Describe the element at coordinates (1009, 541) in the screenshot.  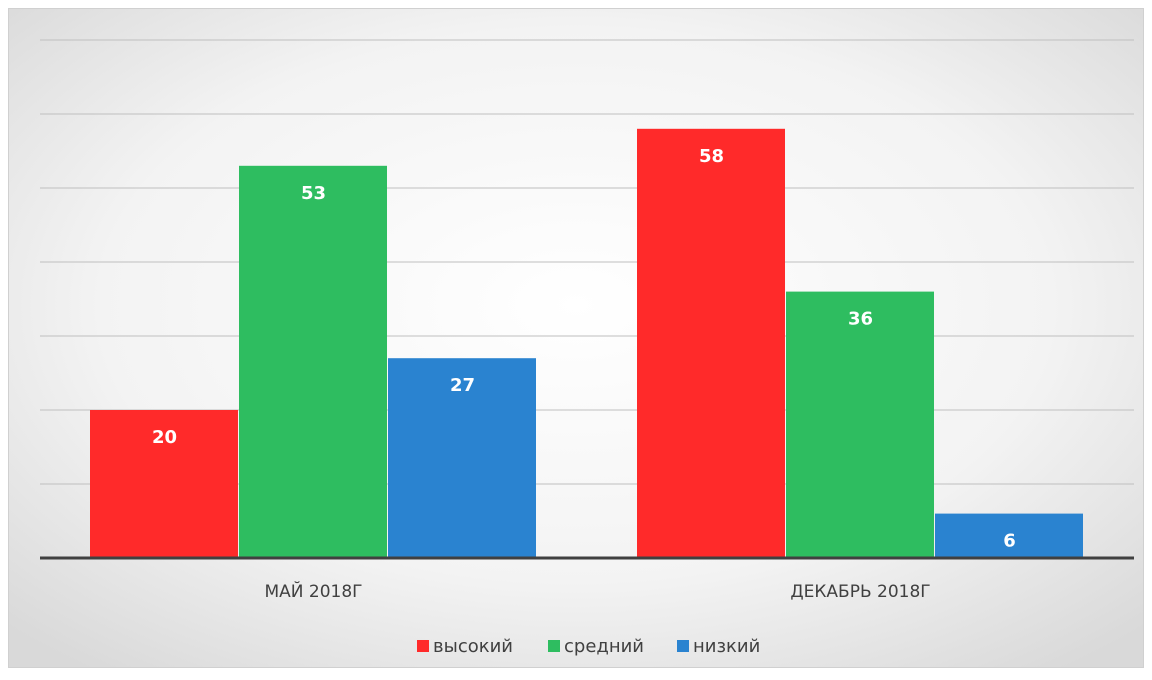
I see `data-label: 6` at that location.